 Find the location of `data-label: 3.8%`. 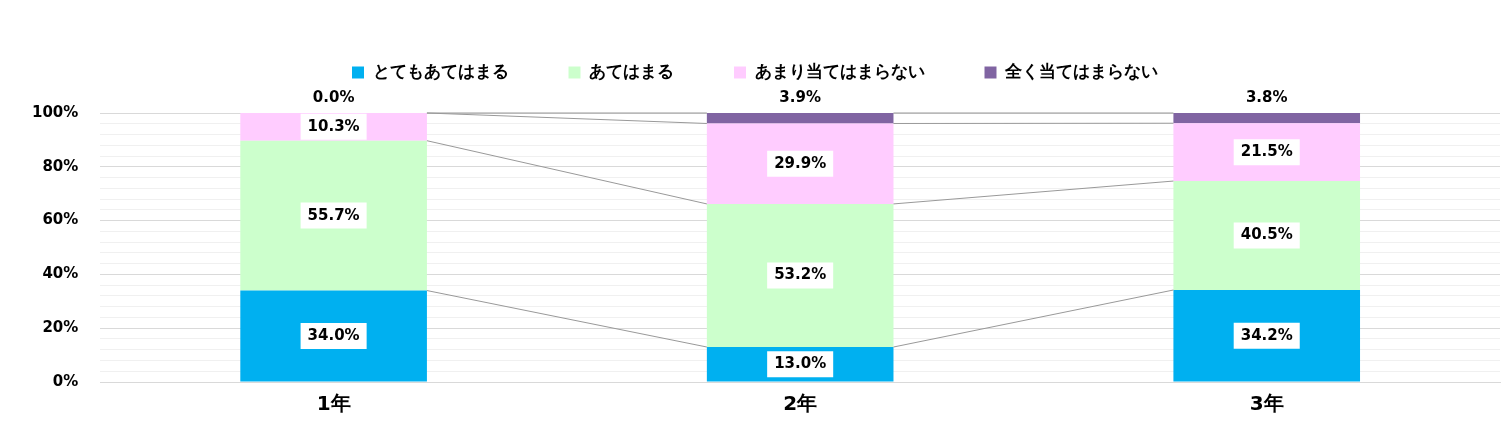

data-label: 3.8% is located at coordinates (1266, 96).